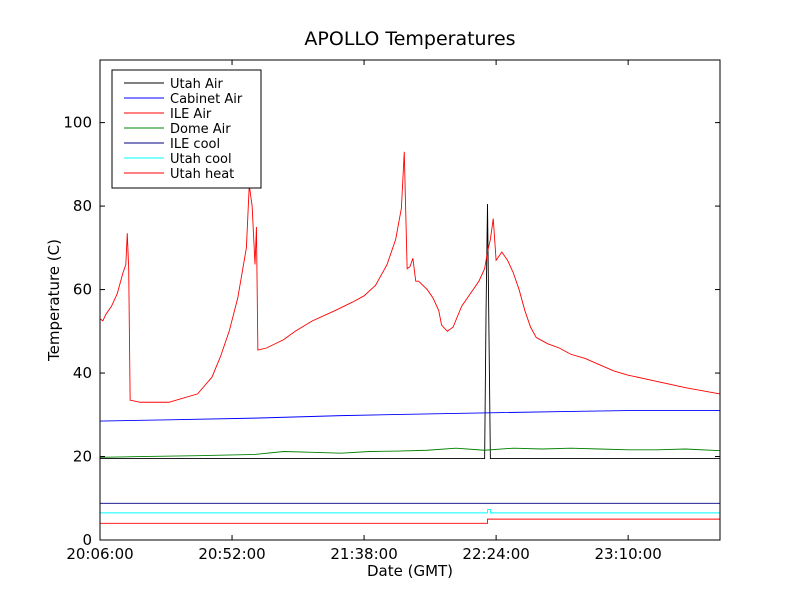  Describe the element at coordinates (77, 123) in the screenshot. I see `y-tick-label-5: 100` at that location.